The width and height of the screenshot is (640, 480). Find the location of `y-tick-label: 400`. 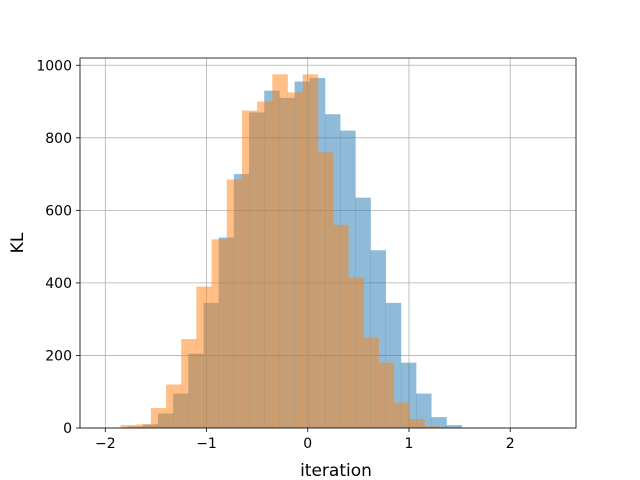

y-tick-label: 400 is located at coordinates (58, 284).